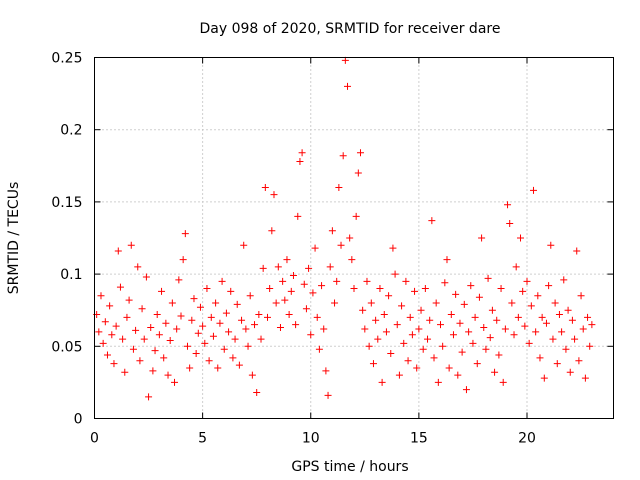  What do you see at coordinates (527, 439) in the screenshot?
I see `x-tick-label: 20` at bounding box center [527, 439].